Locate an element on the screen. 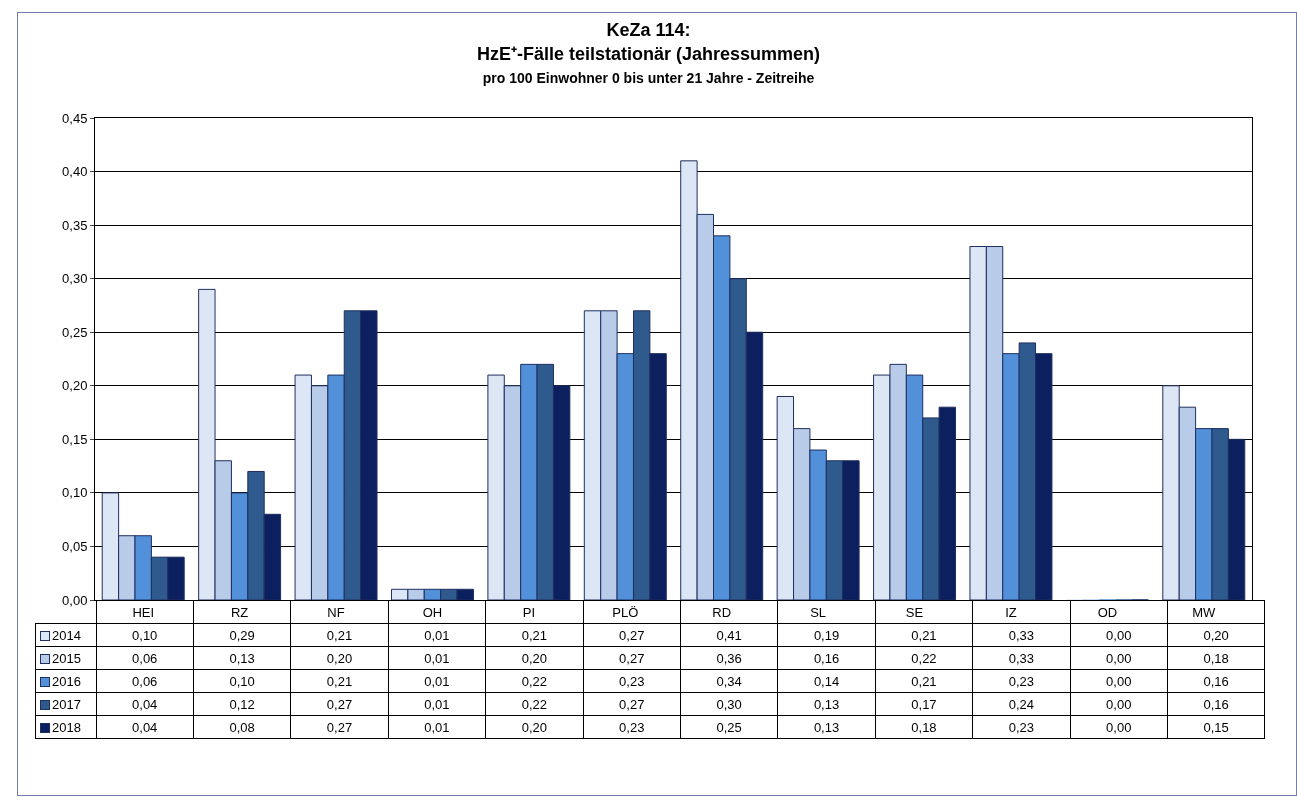 This screenshot has height=805, width=1297. chart-subtitle: pro 100 Einwohner 0 bis unter 21 Jahre - Zeitreihe is located at coordinates (648, 78).